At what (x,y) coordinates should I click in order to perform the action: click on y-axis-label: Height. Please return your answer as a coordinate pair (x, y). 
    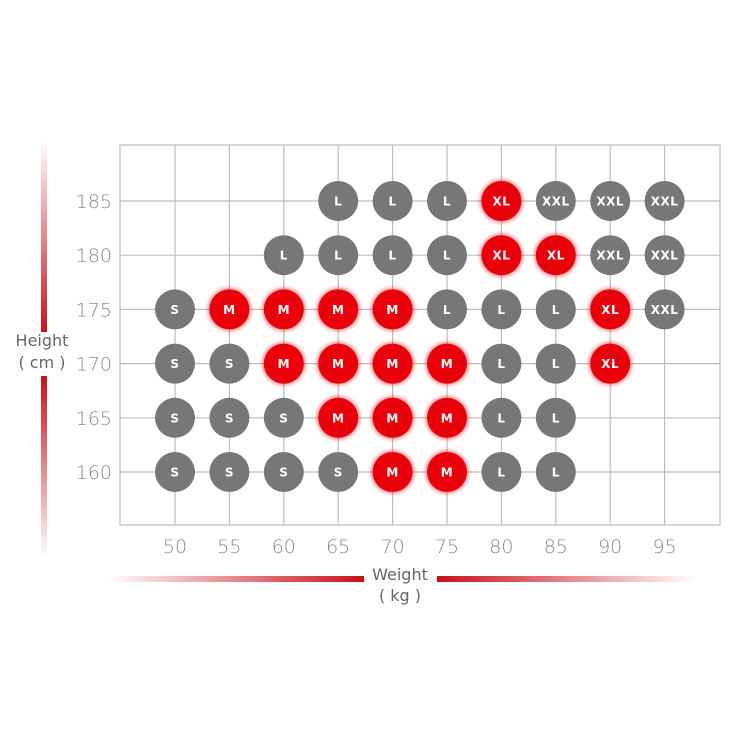
    Looking at the image, I should click on (42, 340).